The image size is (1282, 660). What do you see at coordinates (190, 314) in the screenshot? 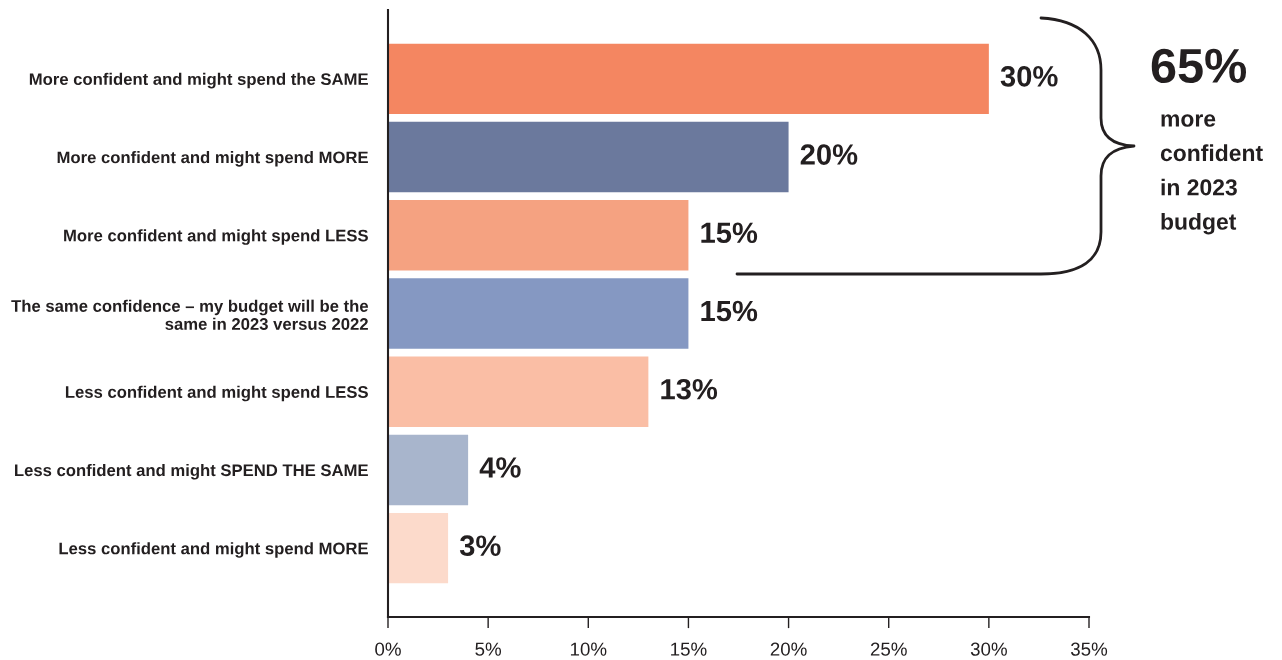
I see `y-tick-label: The same confidence – my budget will be the same in 2023 versus 2022` at bounding box center [190, 314].